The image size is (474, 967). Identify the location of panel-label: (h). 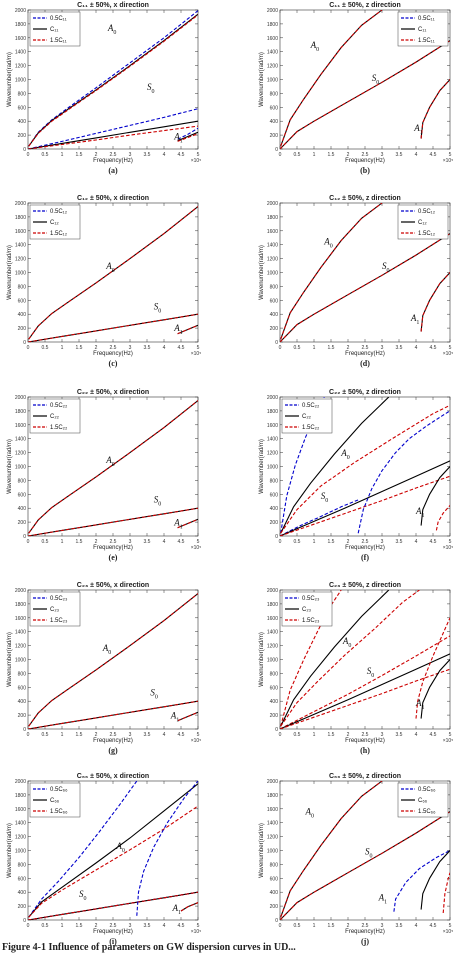
(365, 750).